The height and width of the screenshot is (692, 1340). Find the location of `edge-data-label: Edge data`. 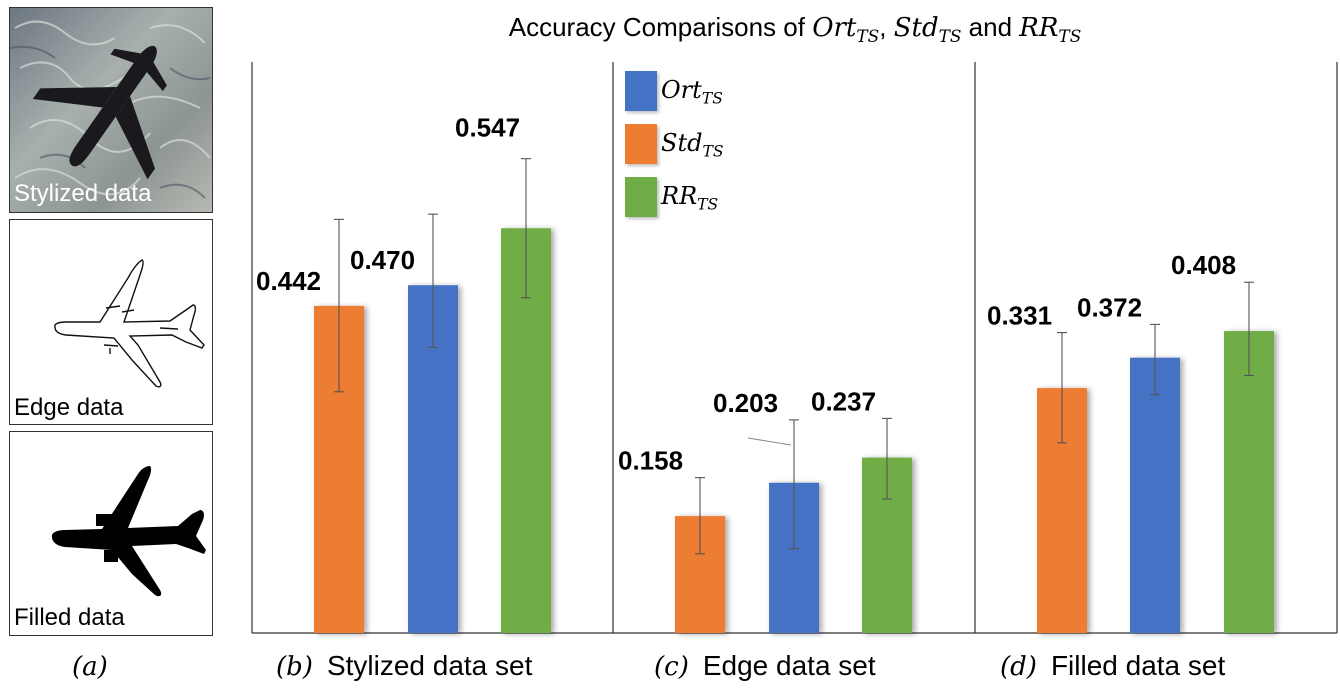

edge-data-label: Edge data is located at coordinates (69, 407).